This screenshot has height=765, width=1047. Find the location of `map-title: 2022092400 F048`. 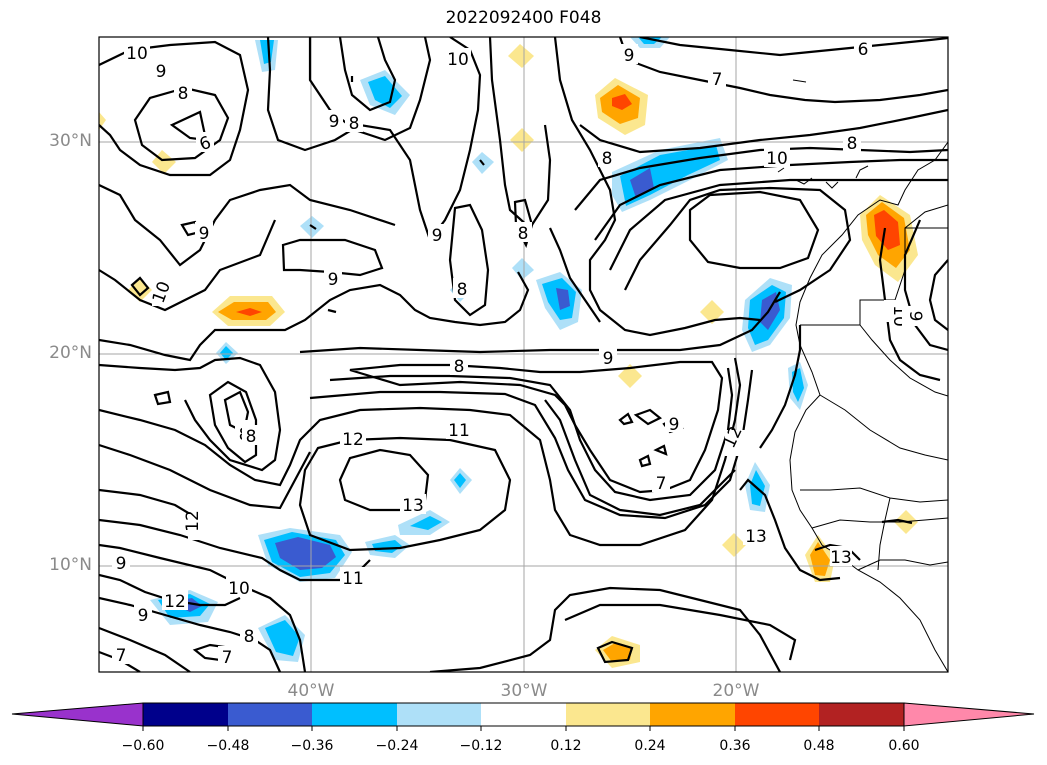

map-title: 2022092400 F048 is located at coordinates (523, 18).